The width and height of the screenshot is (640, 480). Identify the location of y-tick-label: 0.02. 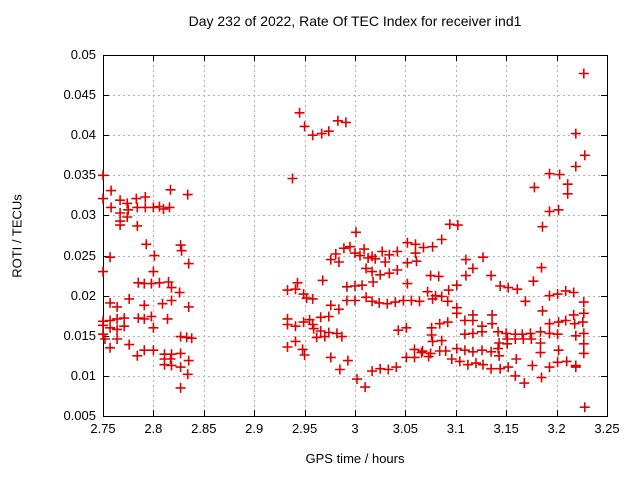
(83, 295).